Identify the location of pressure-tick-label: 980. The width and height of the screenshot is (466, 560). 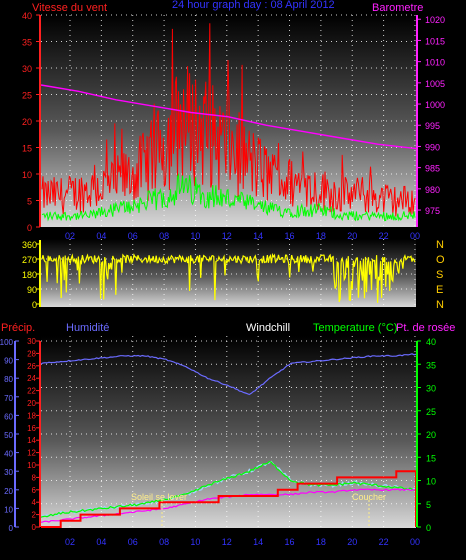
(432, 190).